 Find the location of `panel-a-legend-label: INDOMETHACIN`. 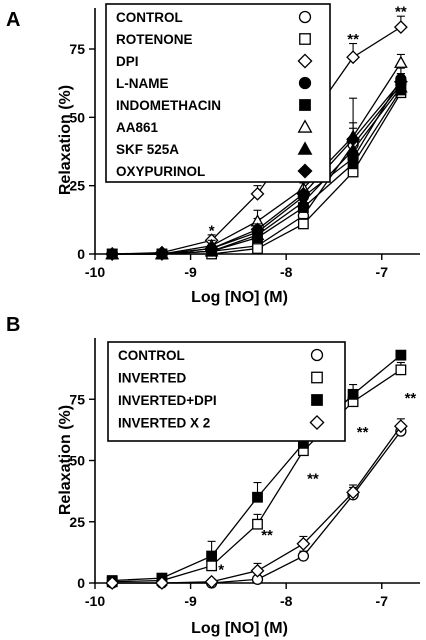

panel-a-legend-label: INDOMETHACIN is located at coordinates (168, 105).